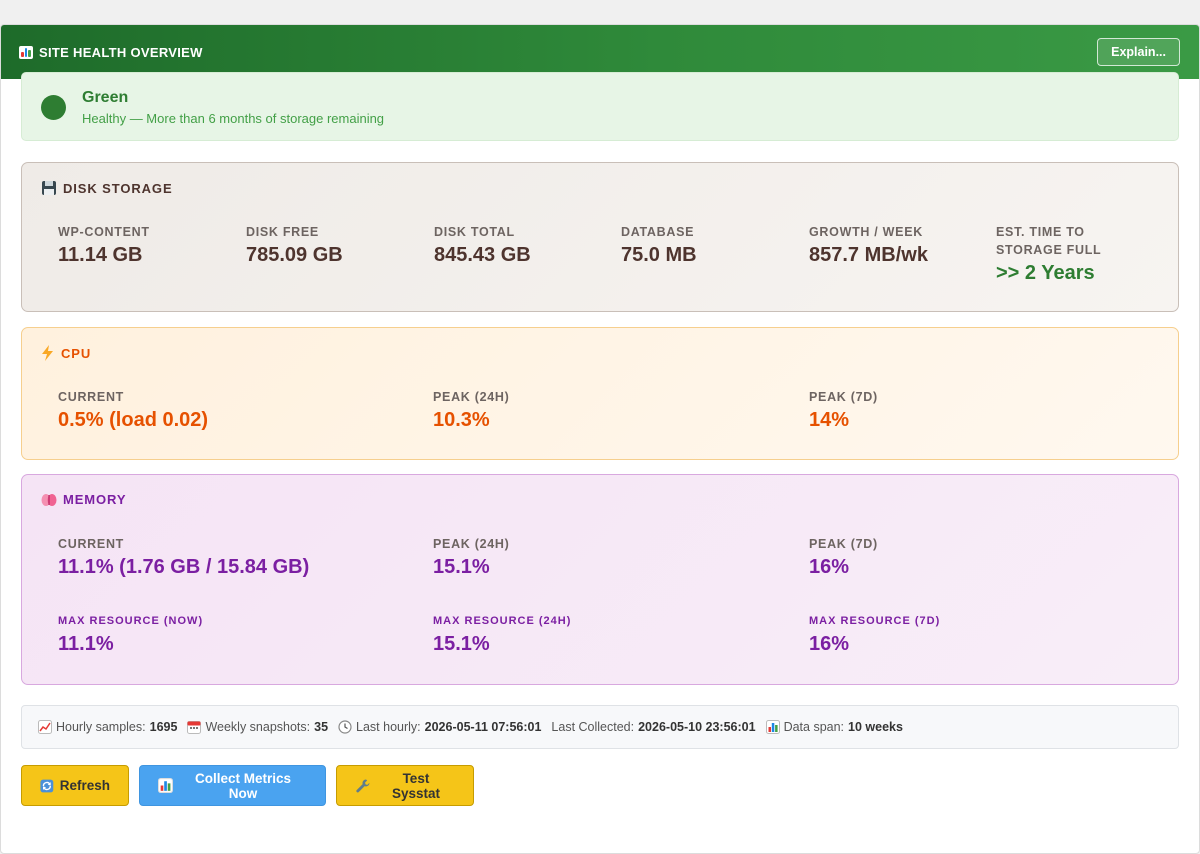 The width and height of the screenshot is (1200, 854). I want to click on hourly-samples-info: Hourly samples: 1695, so click(107, 727).